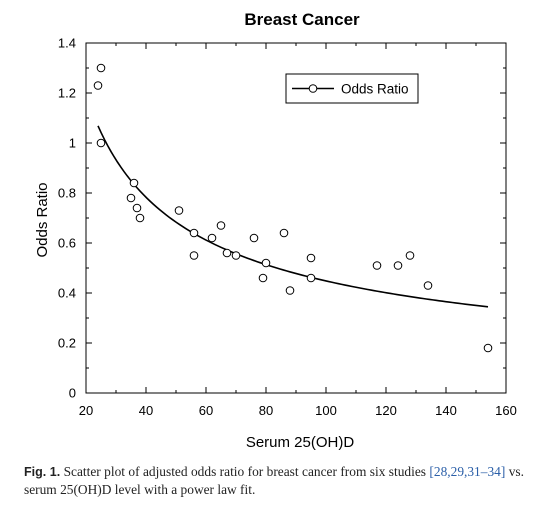  I want to click on y-tick-label: 0.8, so click(67, 193).